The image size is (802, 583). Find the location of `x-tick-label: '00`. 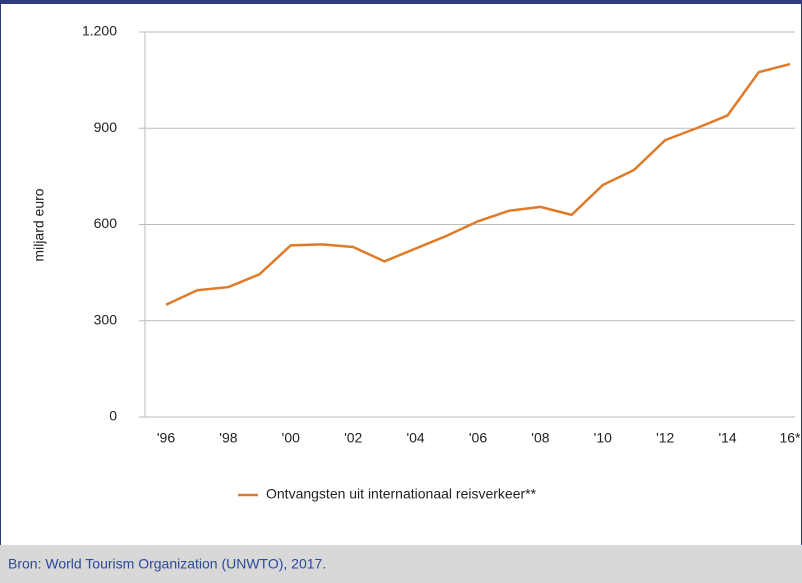

x-tick-label: '00 is located at coordinates (291, 438).